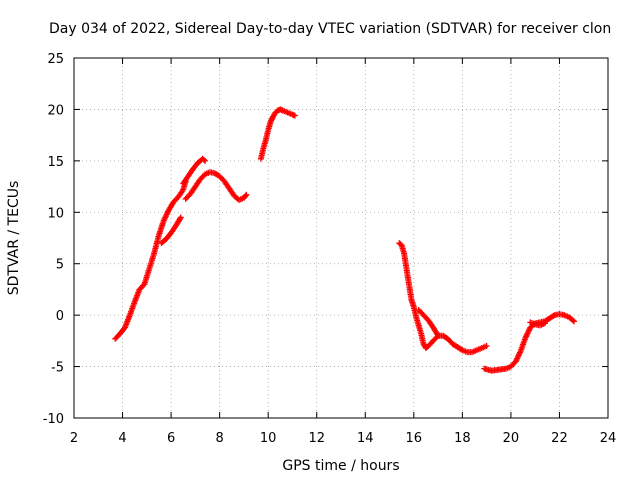 The image size is (640, 480). What do you see at coordinates (150, 260) in the screenshot?
I see `series-seg1` at bounding box center [150, 260].